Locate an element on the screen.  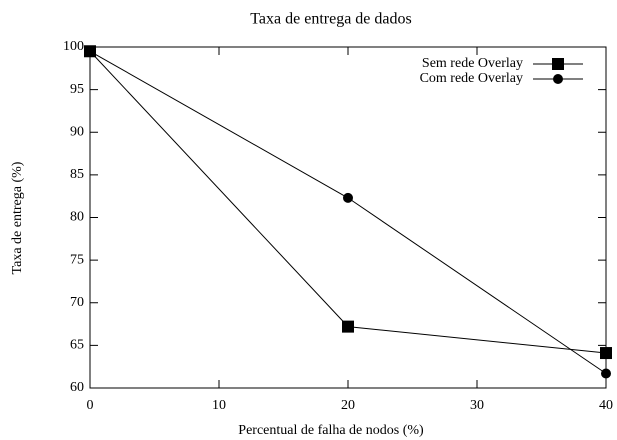
x-tick-label: 10 is located at coordinates (219, 405).